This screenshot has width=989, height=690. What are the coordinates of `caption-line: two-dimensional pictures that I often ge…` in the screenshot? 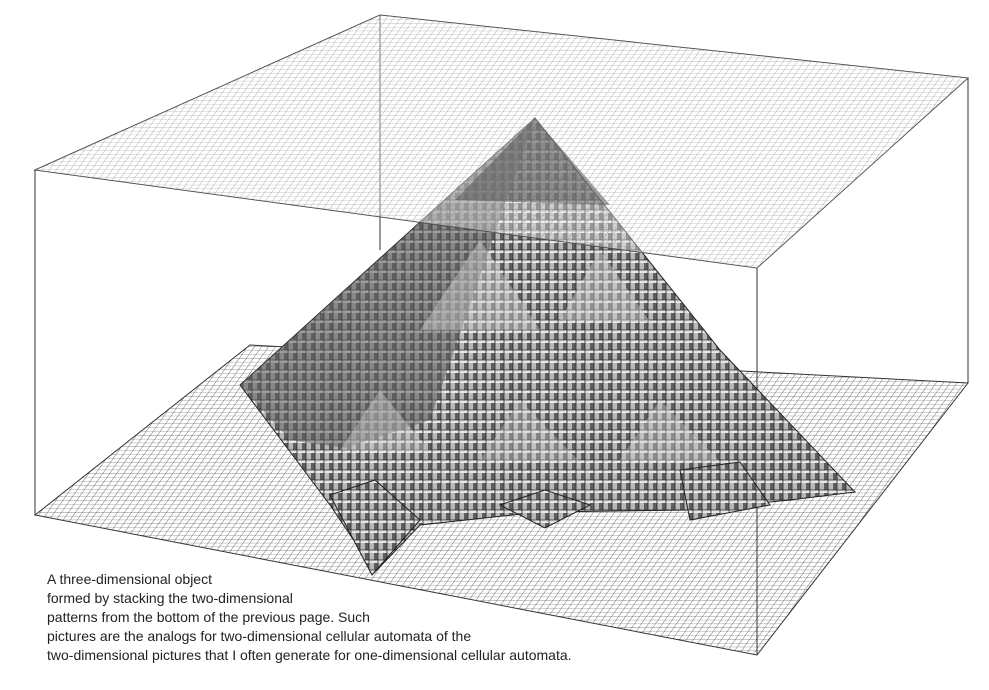 It's located at (309, 655).